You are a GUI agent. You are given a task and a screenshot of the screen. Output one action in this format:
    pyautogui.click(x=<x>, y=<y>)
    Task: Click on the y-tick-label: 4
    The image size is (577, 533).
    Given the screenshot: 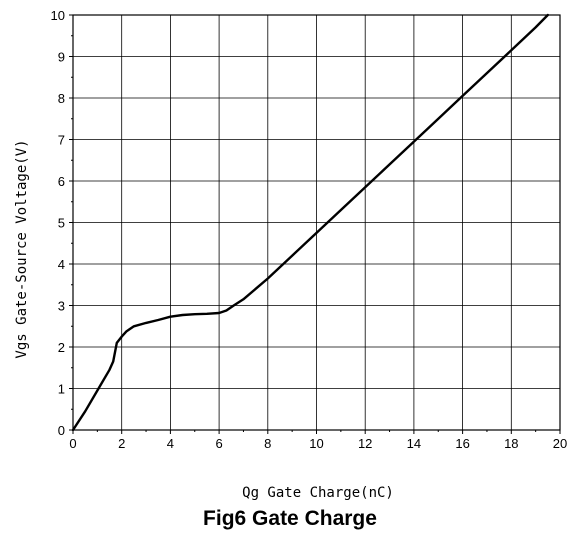 What is the action you would take?
    pyautogui.click(x=61, y=264)
    